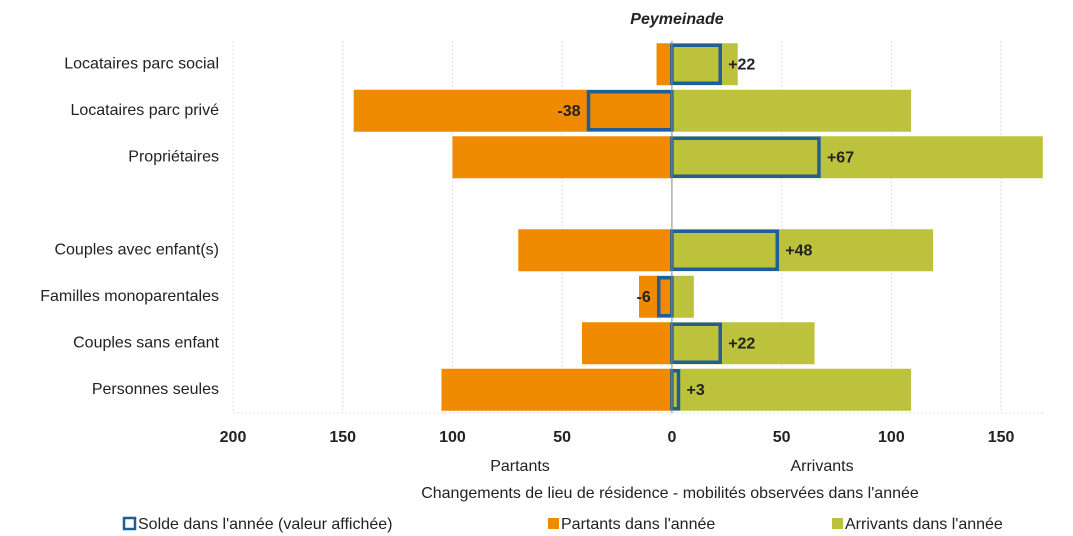 This screenshot has width=1073, height=536. What do you see at coordinates (644, 297) in the screenshot?
I see `value-label: -6` at bounding box center [644, 297].